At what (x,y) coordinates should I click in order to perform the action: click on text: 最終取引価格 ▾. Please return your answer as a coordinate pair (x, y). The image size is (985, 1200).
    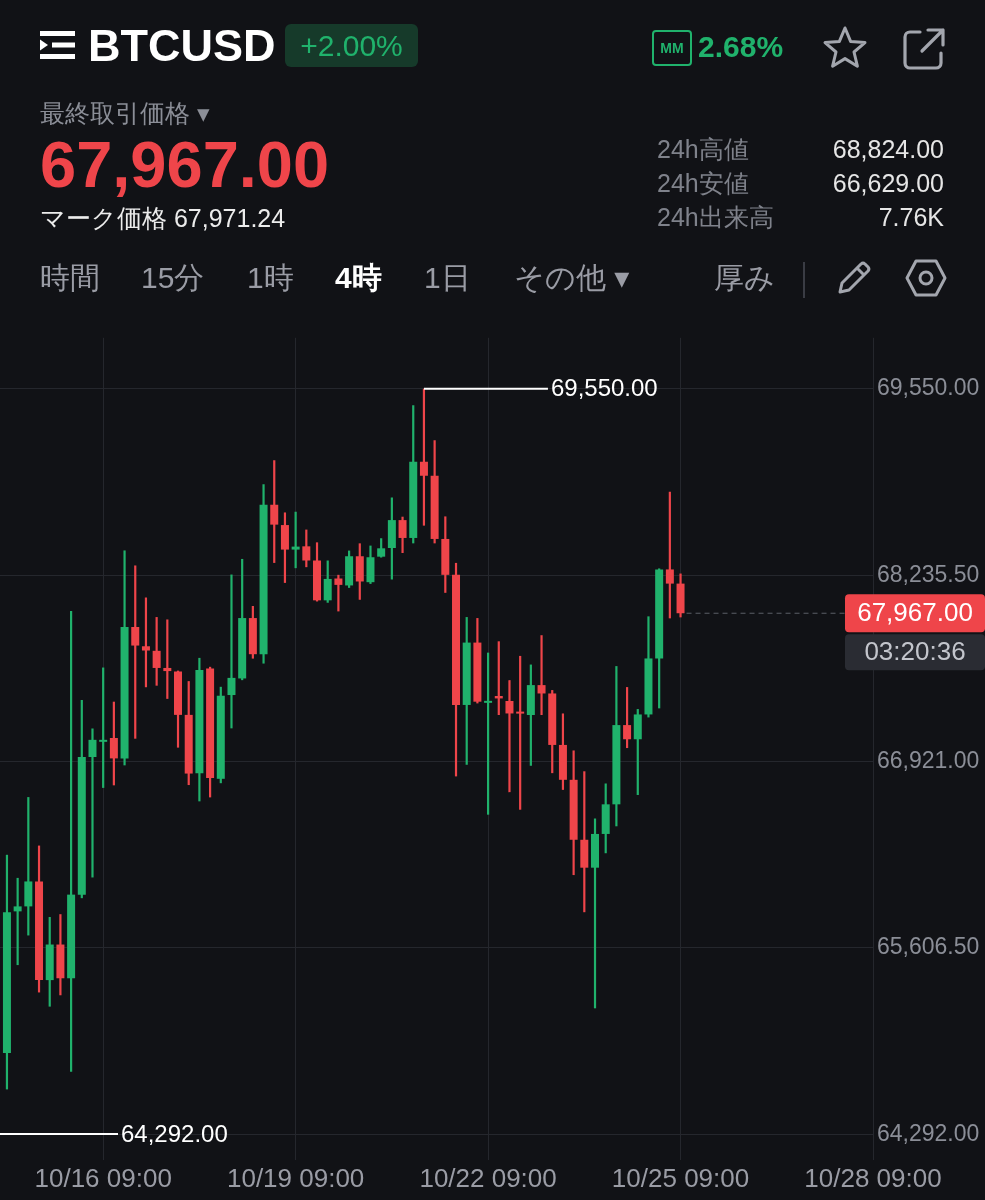
    Looking at the image, I should click on (125, 113).